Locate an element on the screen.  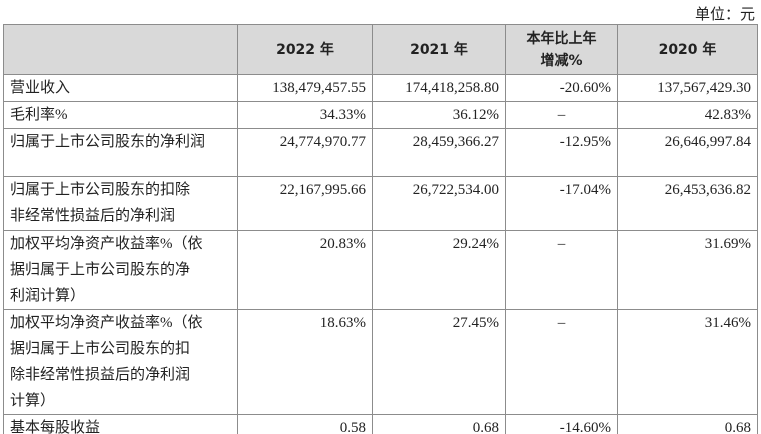
header-text: 2020 年 is located at coordinates (687, 49).